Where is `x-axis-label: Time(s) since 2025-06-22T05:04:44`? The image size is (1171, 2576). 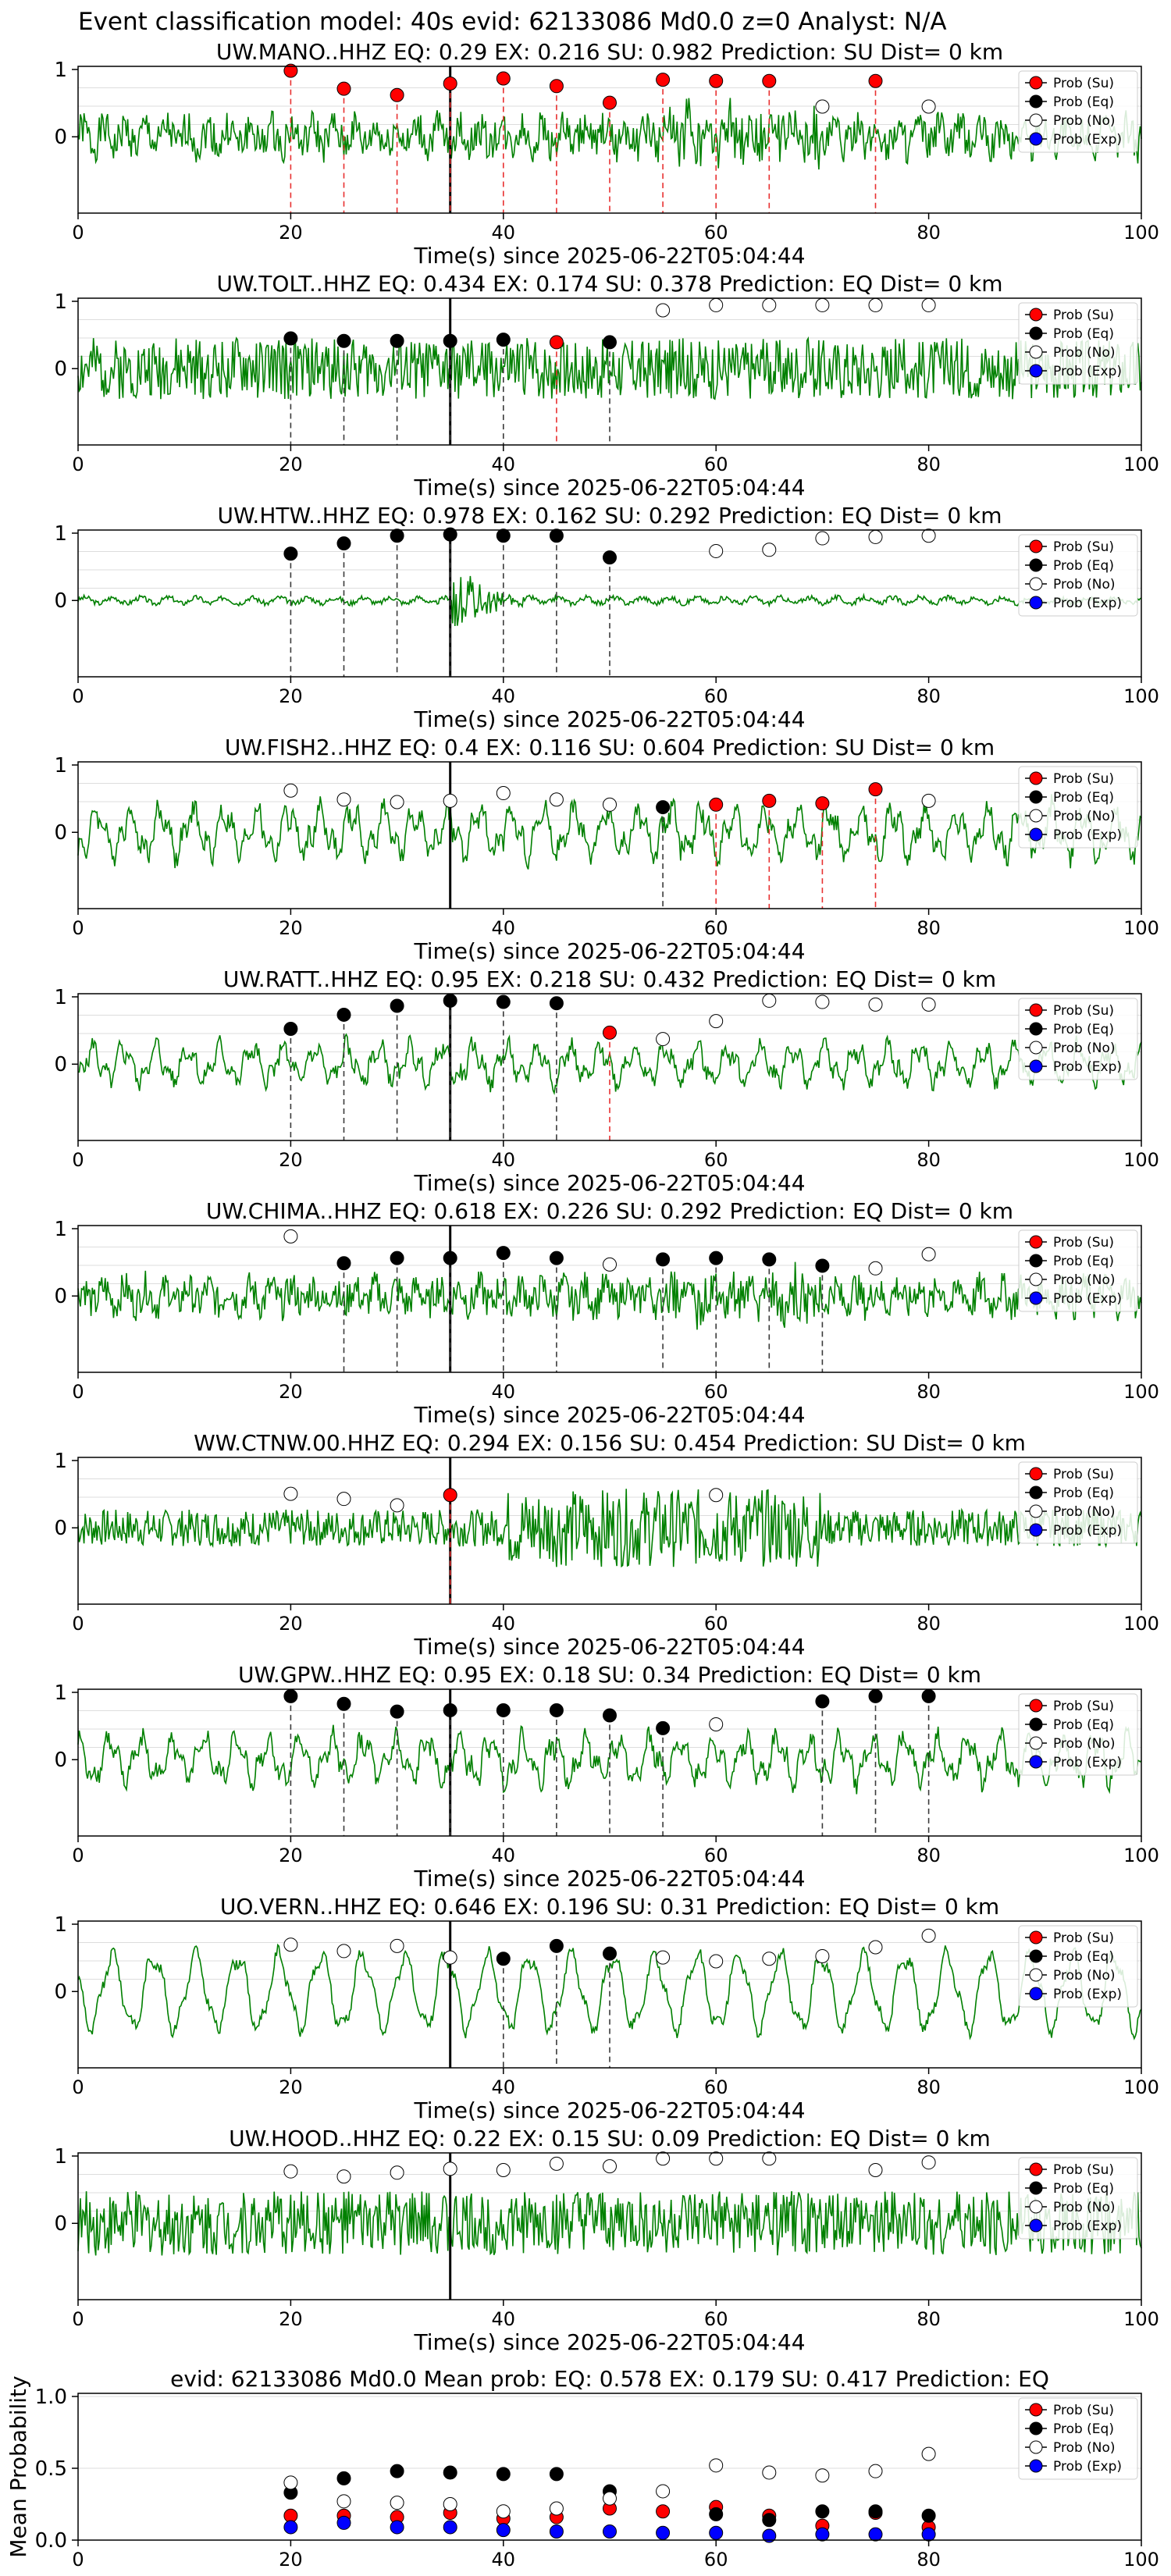 x-axis-label: Time(s) since 2025-06-22T05:04:44 is located at coordinates (609, 1647).